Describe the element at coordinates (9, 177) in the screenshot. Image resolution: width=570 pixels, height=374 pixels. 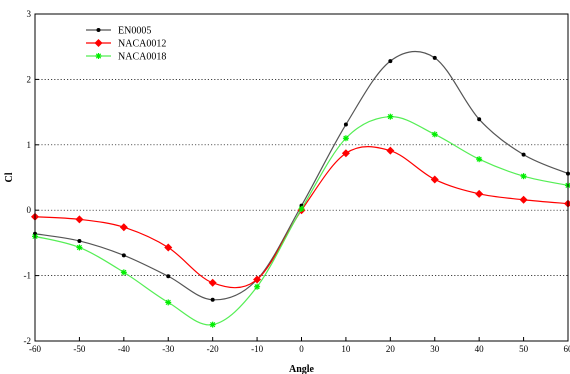
I see `y-axis-title: Cl` at that location.